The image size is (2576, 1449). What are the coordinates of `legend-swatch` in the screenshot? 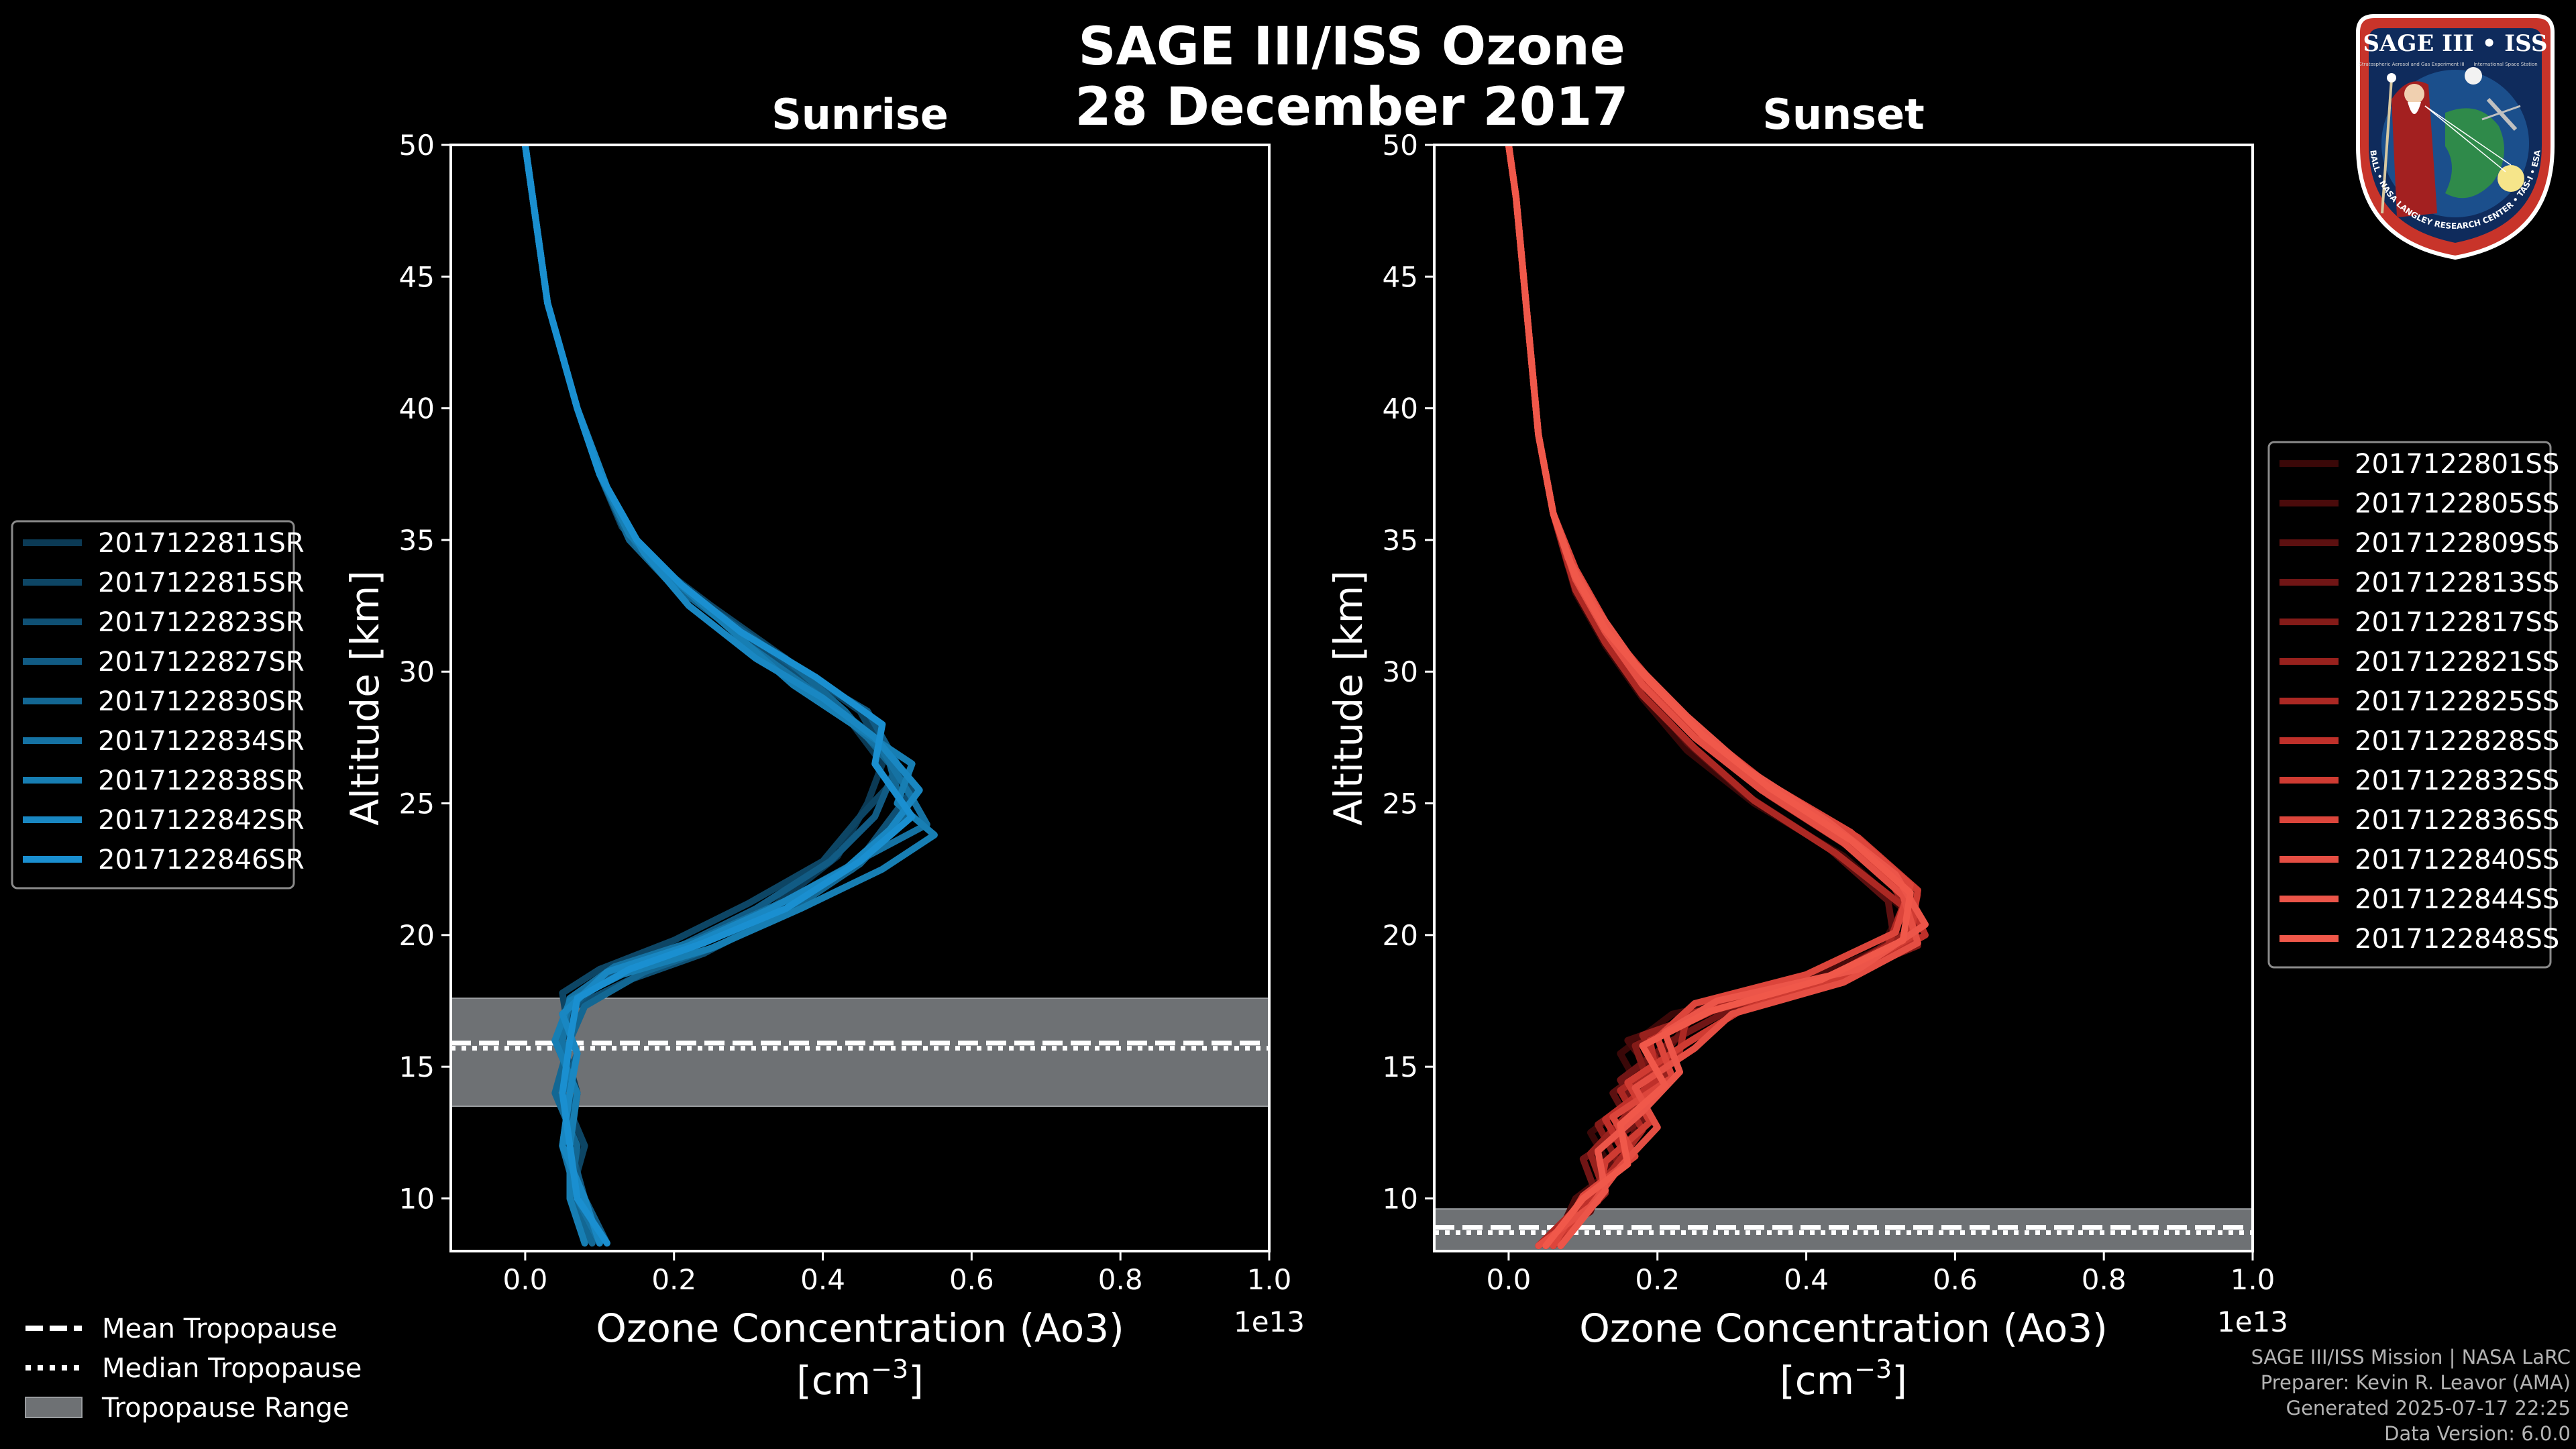 It's located at (54, 1407).